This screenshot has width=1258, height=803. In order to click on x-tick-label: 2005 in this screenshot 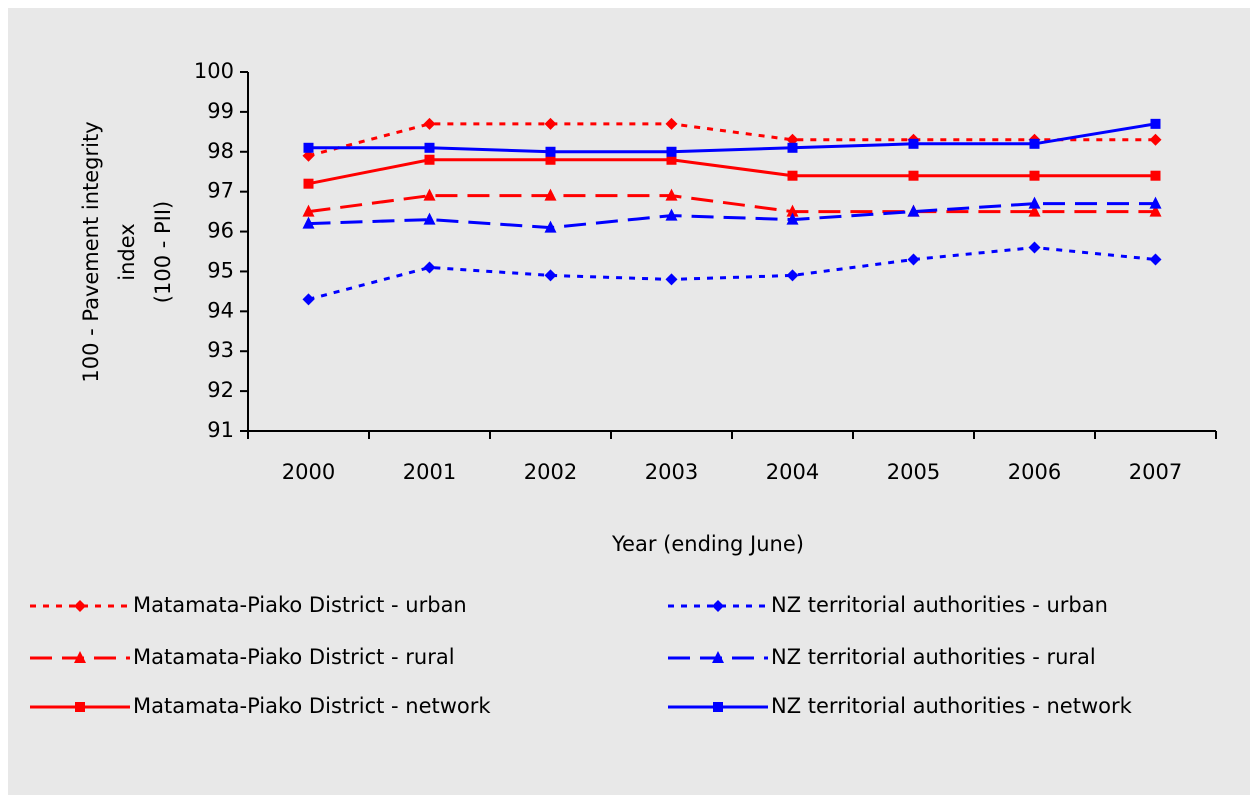, I will do `click(913, 472)`.